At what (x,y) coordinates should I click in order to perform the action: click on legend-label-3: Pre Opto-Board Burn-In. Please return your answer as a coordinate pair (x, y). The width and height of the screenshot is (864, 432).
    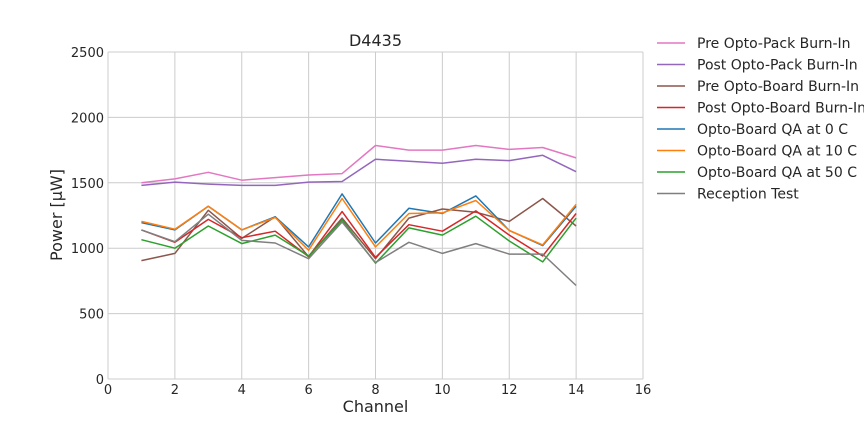
    Looking at the image, I should click on (778, 87).